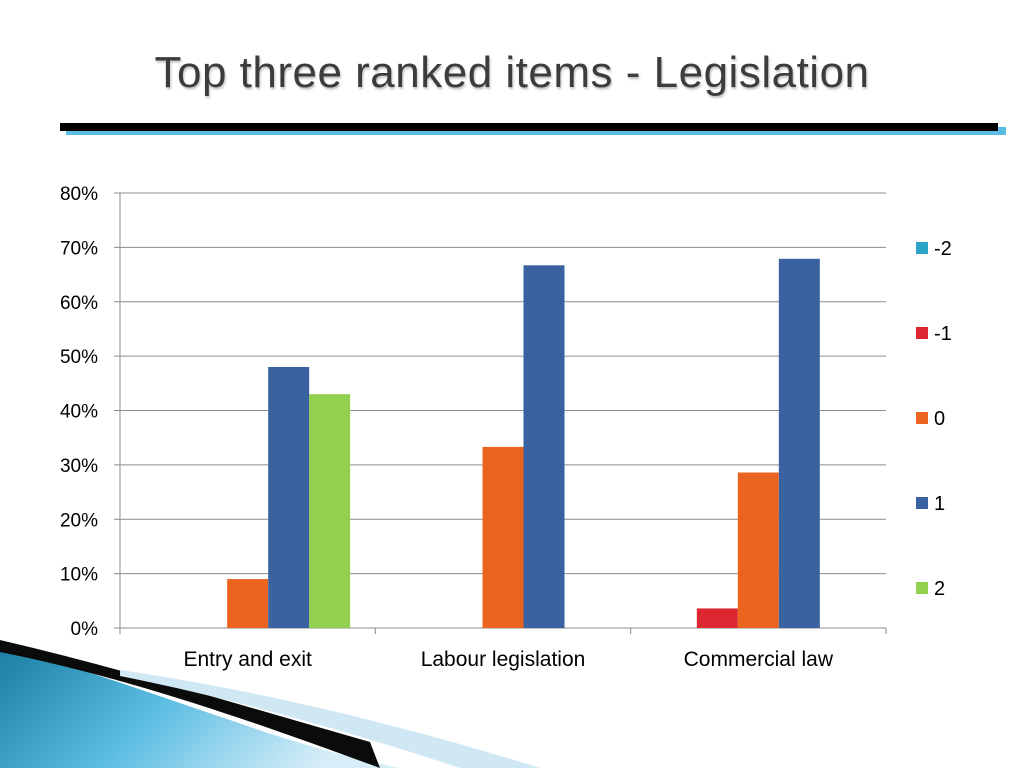  I want to click on legend-label: -2, so click(943, 249).